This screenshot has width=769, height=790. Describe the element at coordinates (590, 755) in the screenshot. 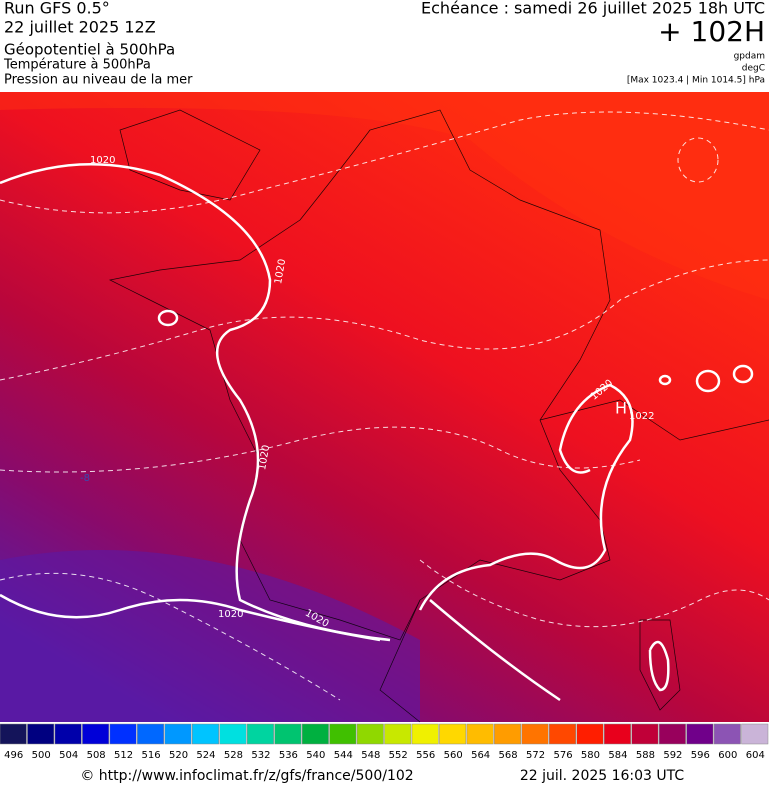

I see `colorbar-label: 580` at that location.